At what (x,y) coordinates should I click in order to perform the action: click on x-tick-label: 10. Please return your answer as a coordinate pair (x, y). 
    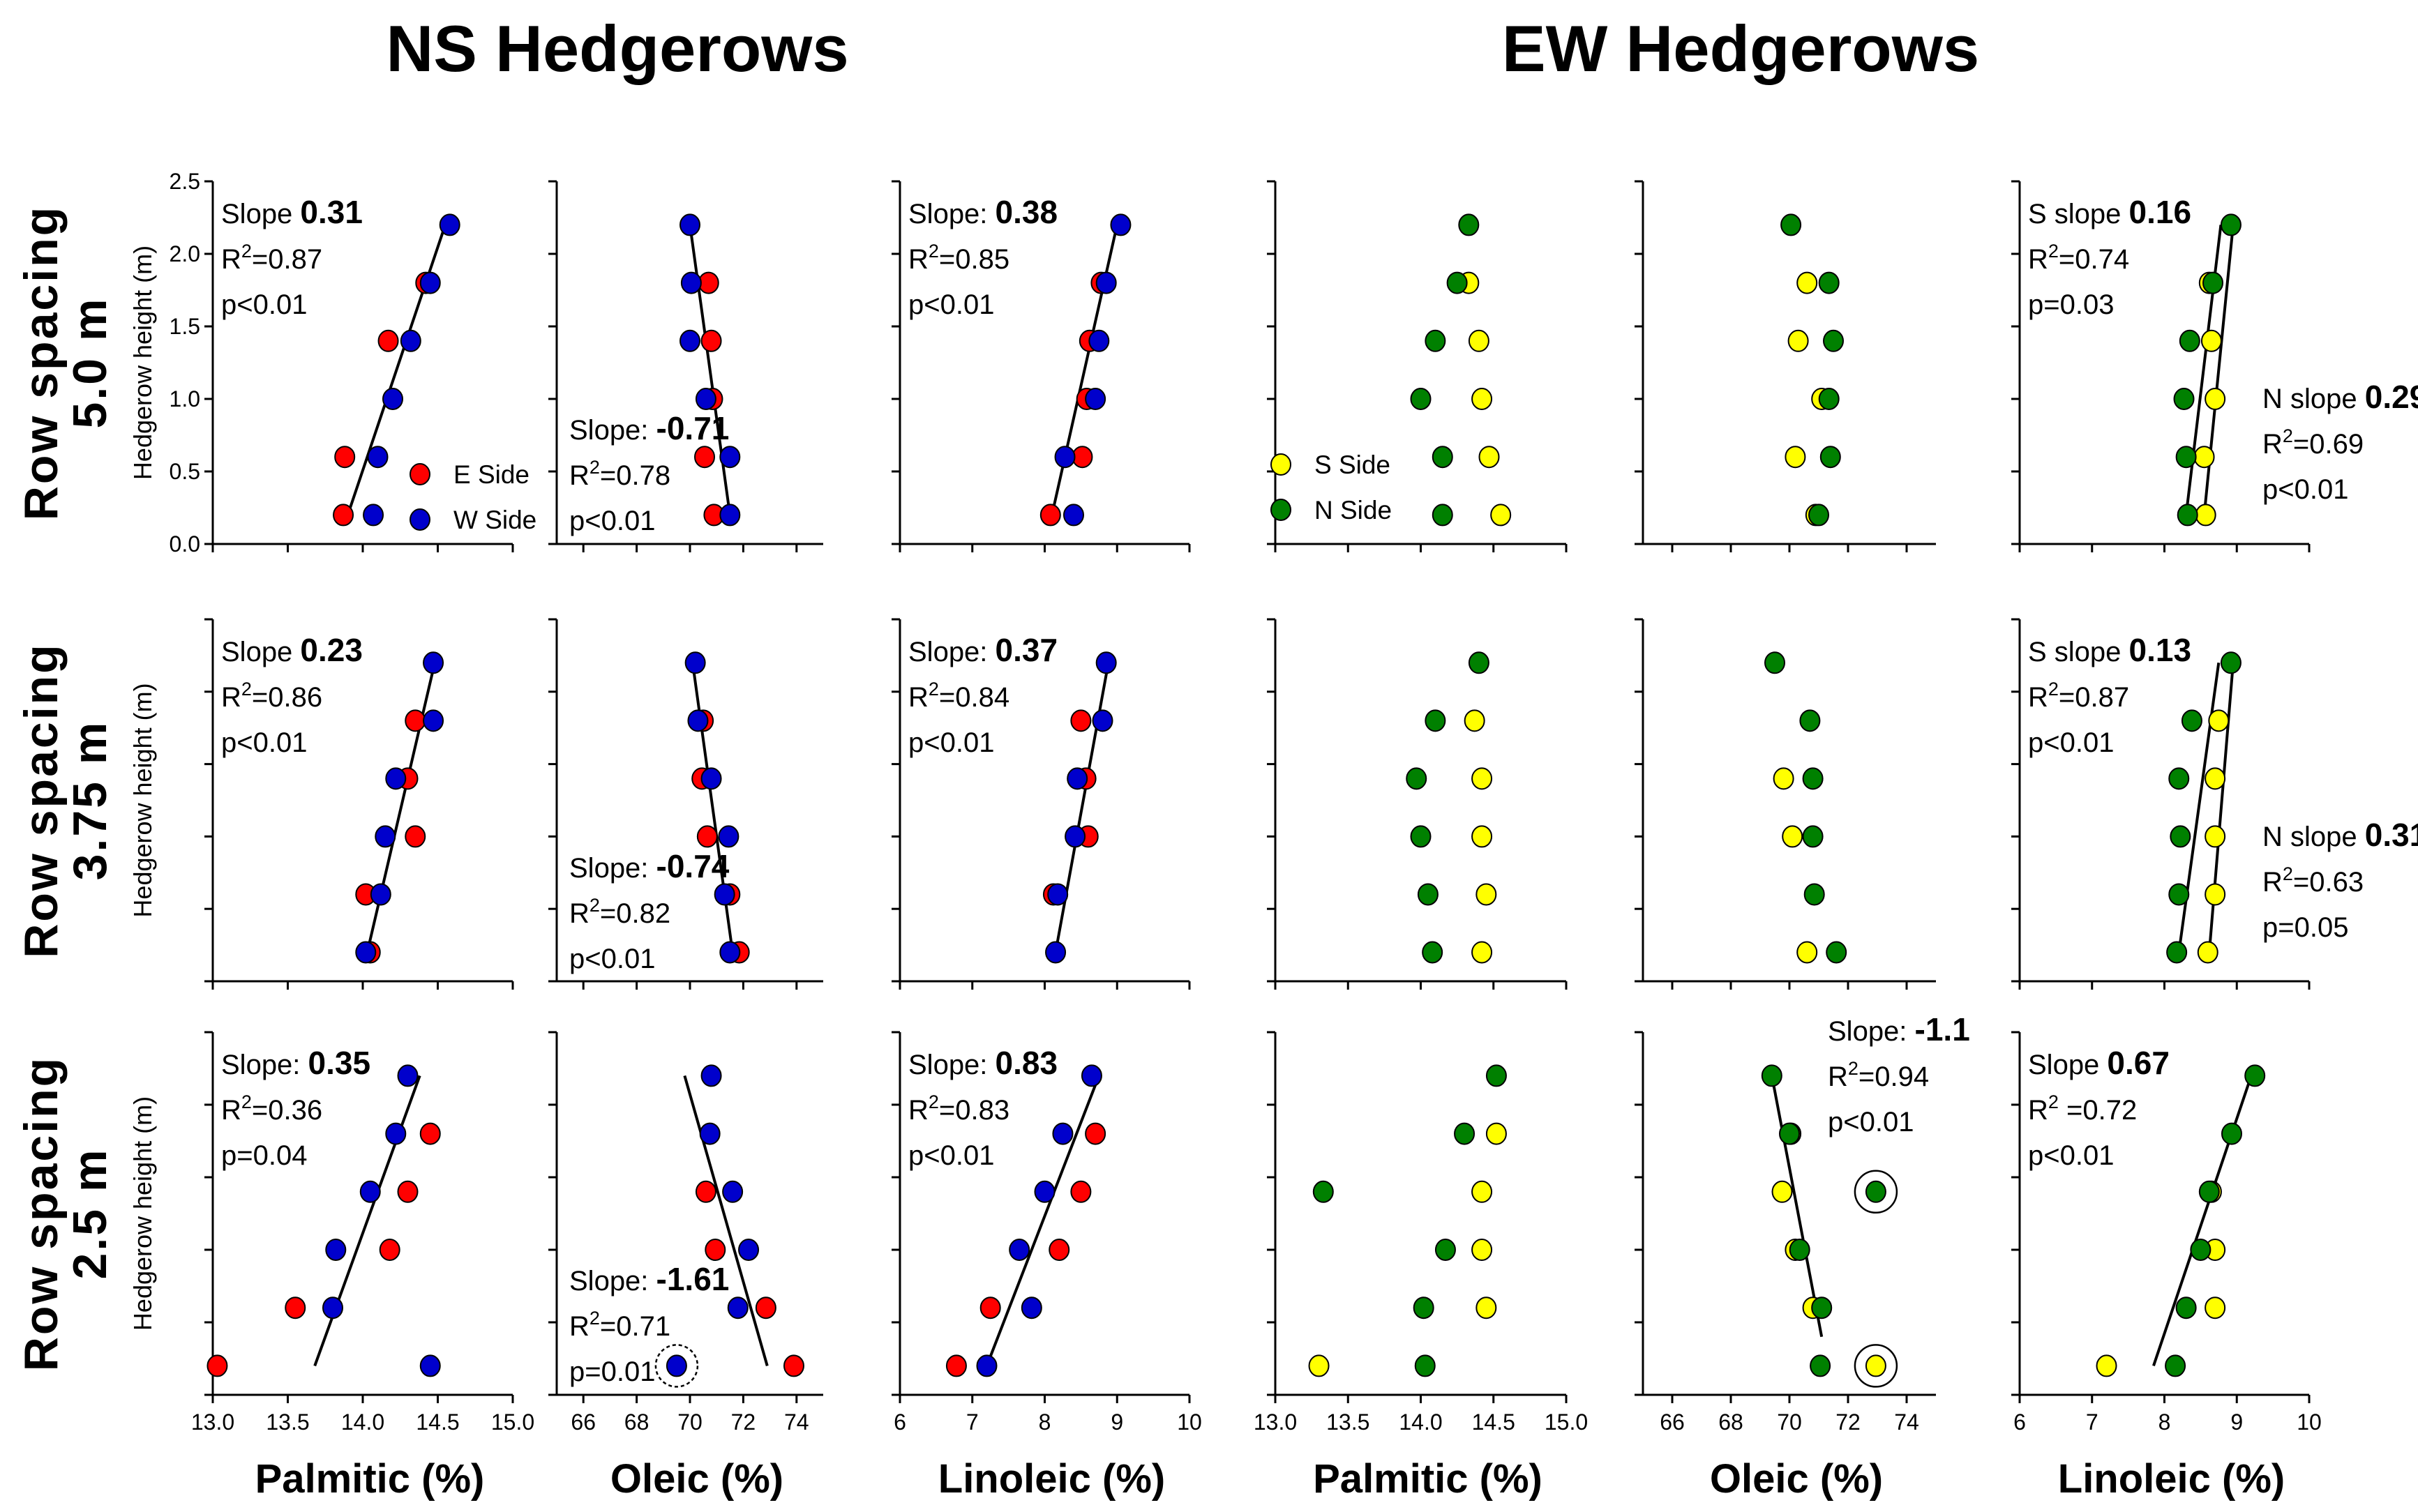
    Looking at the image, I should click on (2310, 1422).